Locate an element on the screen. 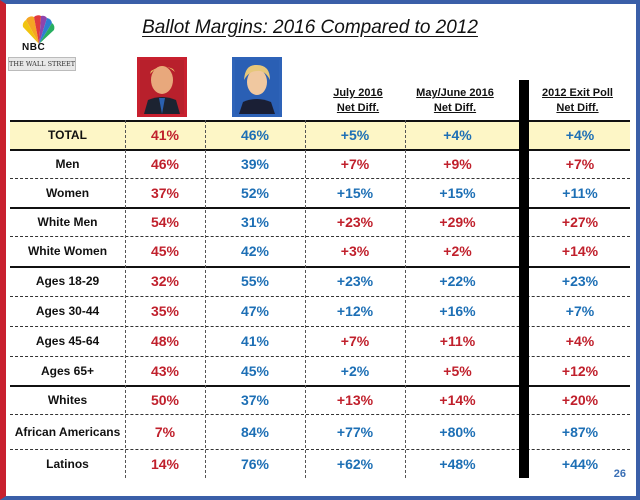 This screenshot has width=640, height=500. cell-clinton: 55% is located at coordinates (255, 281).